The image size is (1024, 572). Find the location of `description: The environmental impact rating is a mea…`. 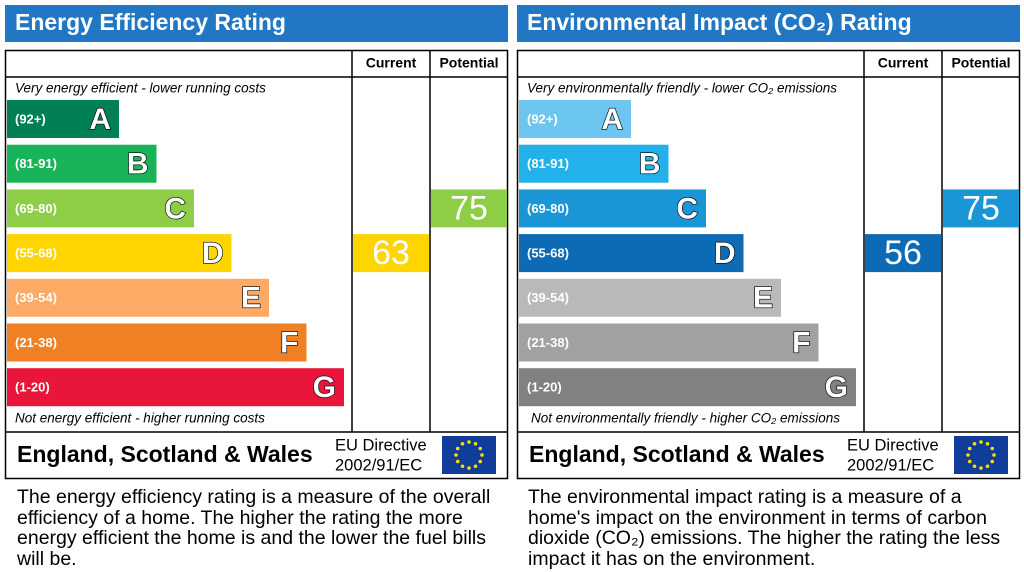

description: The environmental impact rating is a mea… is located at coordinates (764, 528).